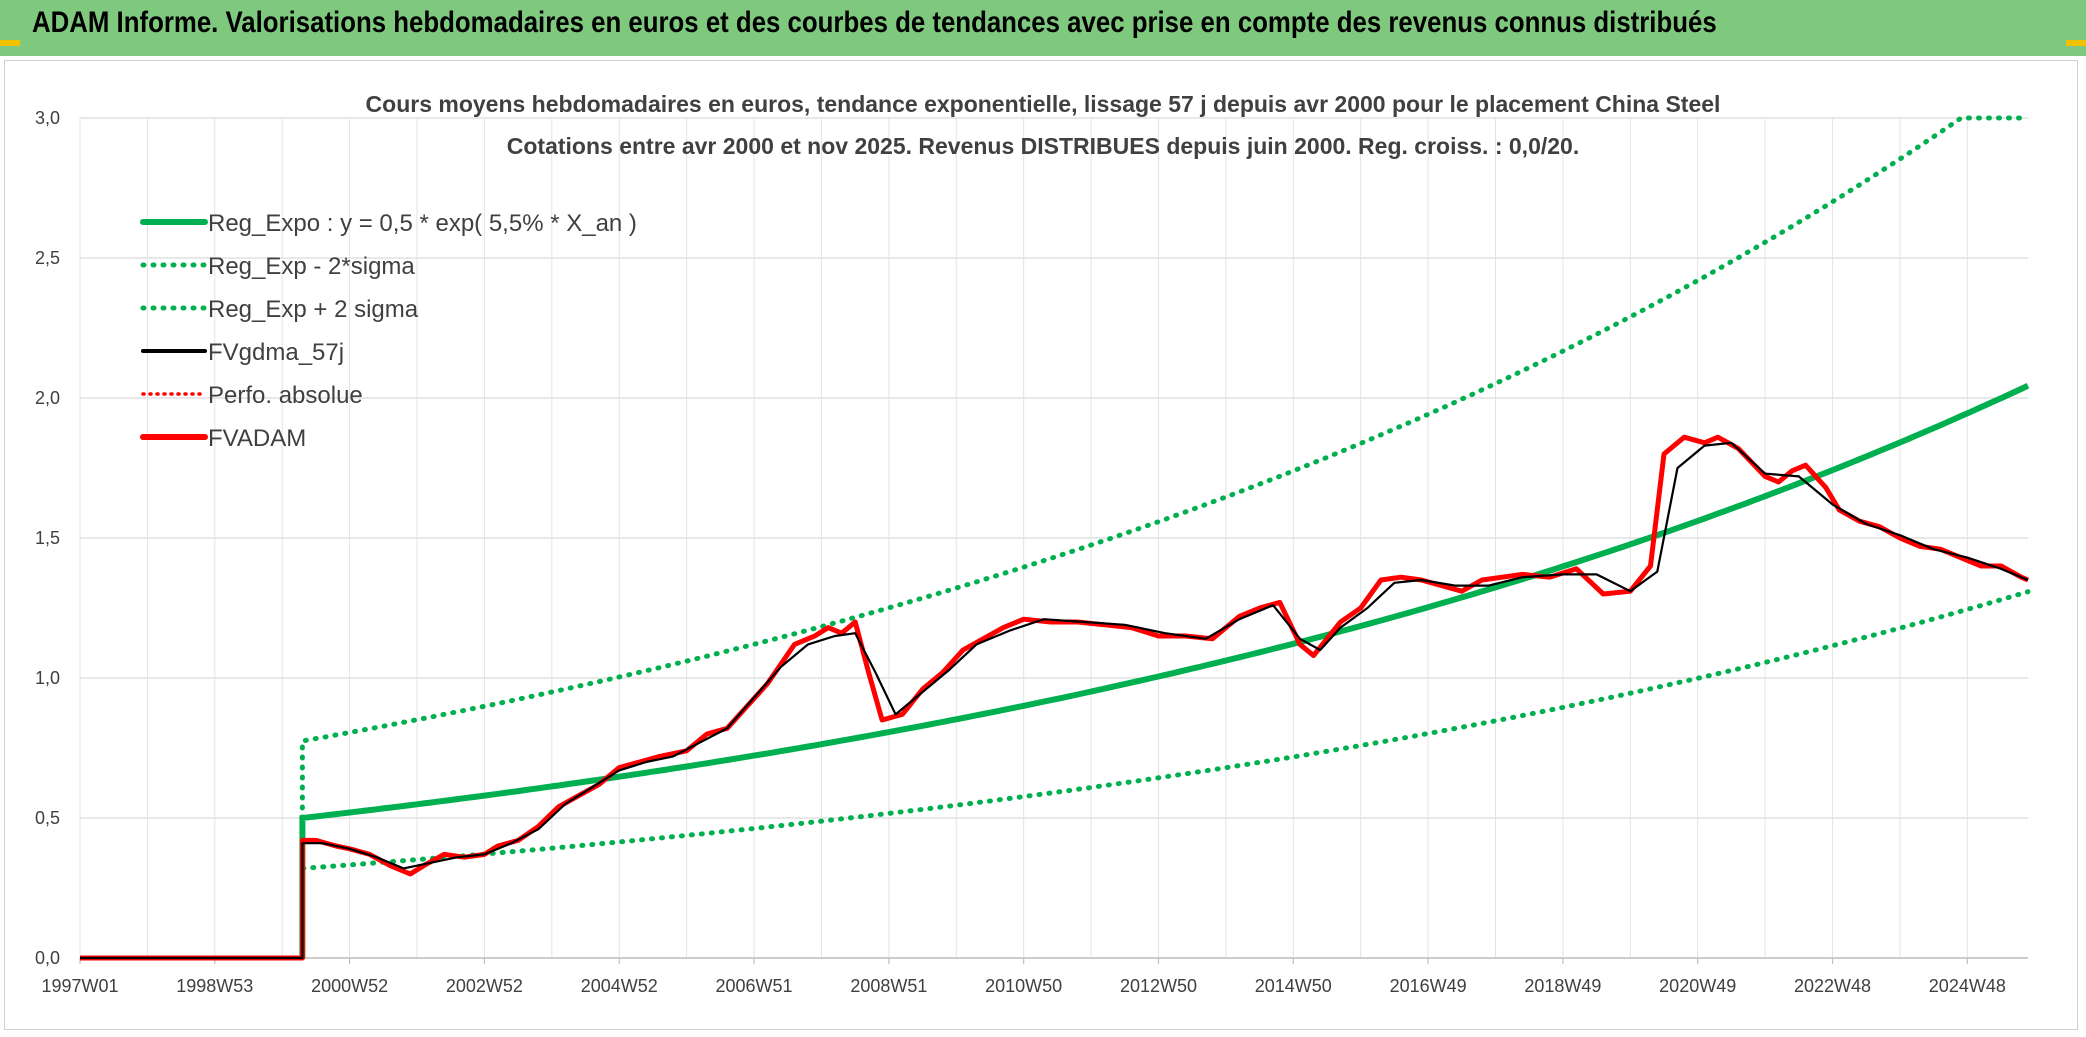 Image resolution: width=2086 pixels, height=1037 pixels. Describe the element at coordinates (1967, 986) in the screenshot. I see `x-tick-label: 2024W48` at that location.